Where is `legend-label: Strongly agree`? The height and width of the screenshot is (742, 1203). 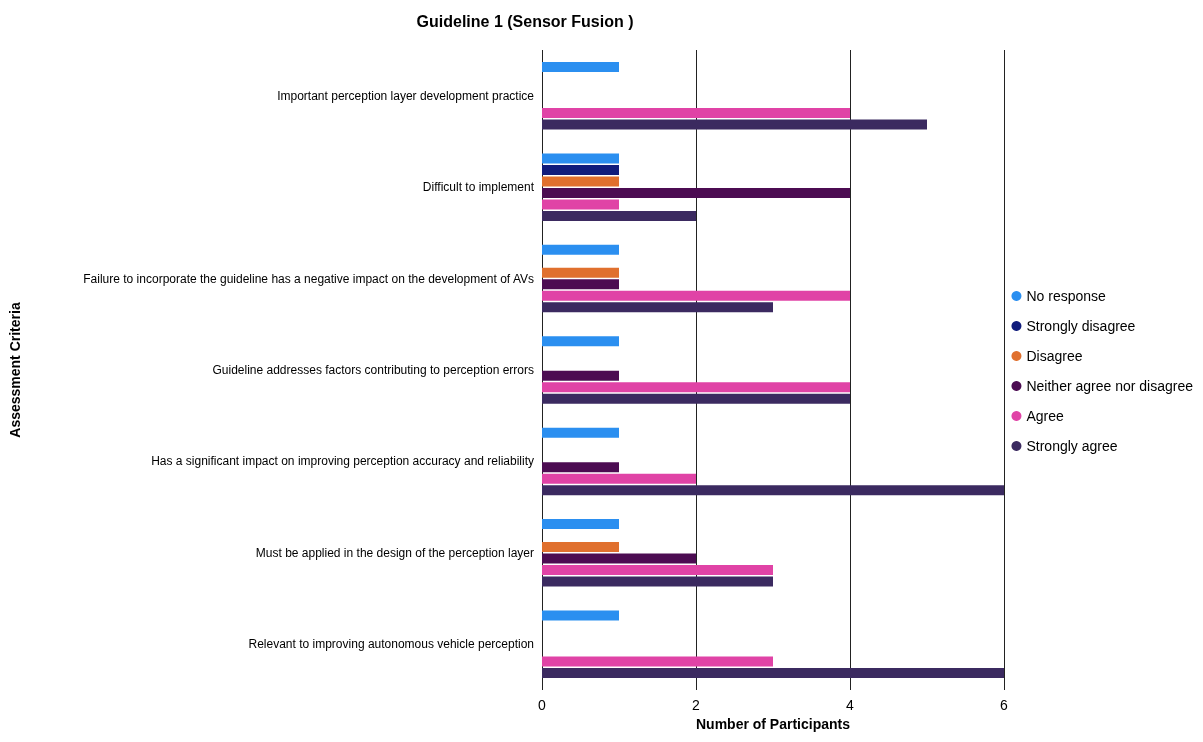
legend-label: Strongly agree is located at coordinates (1072, 446).